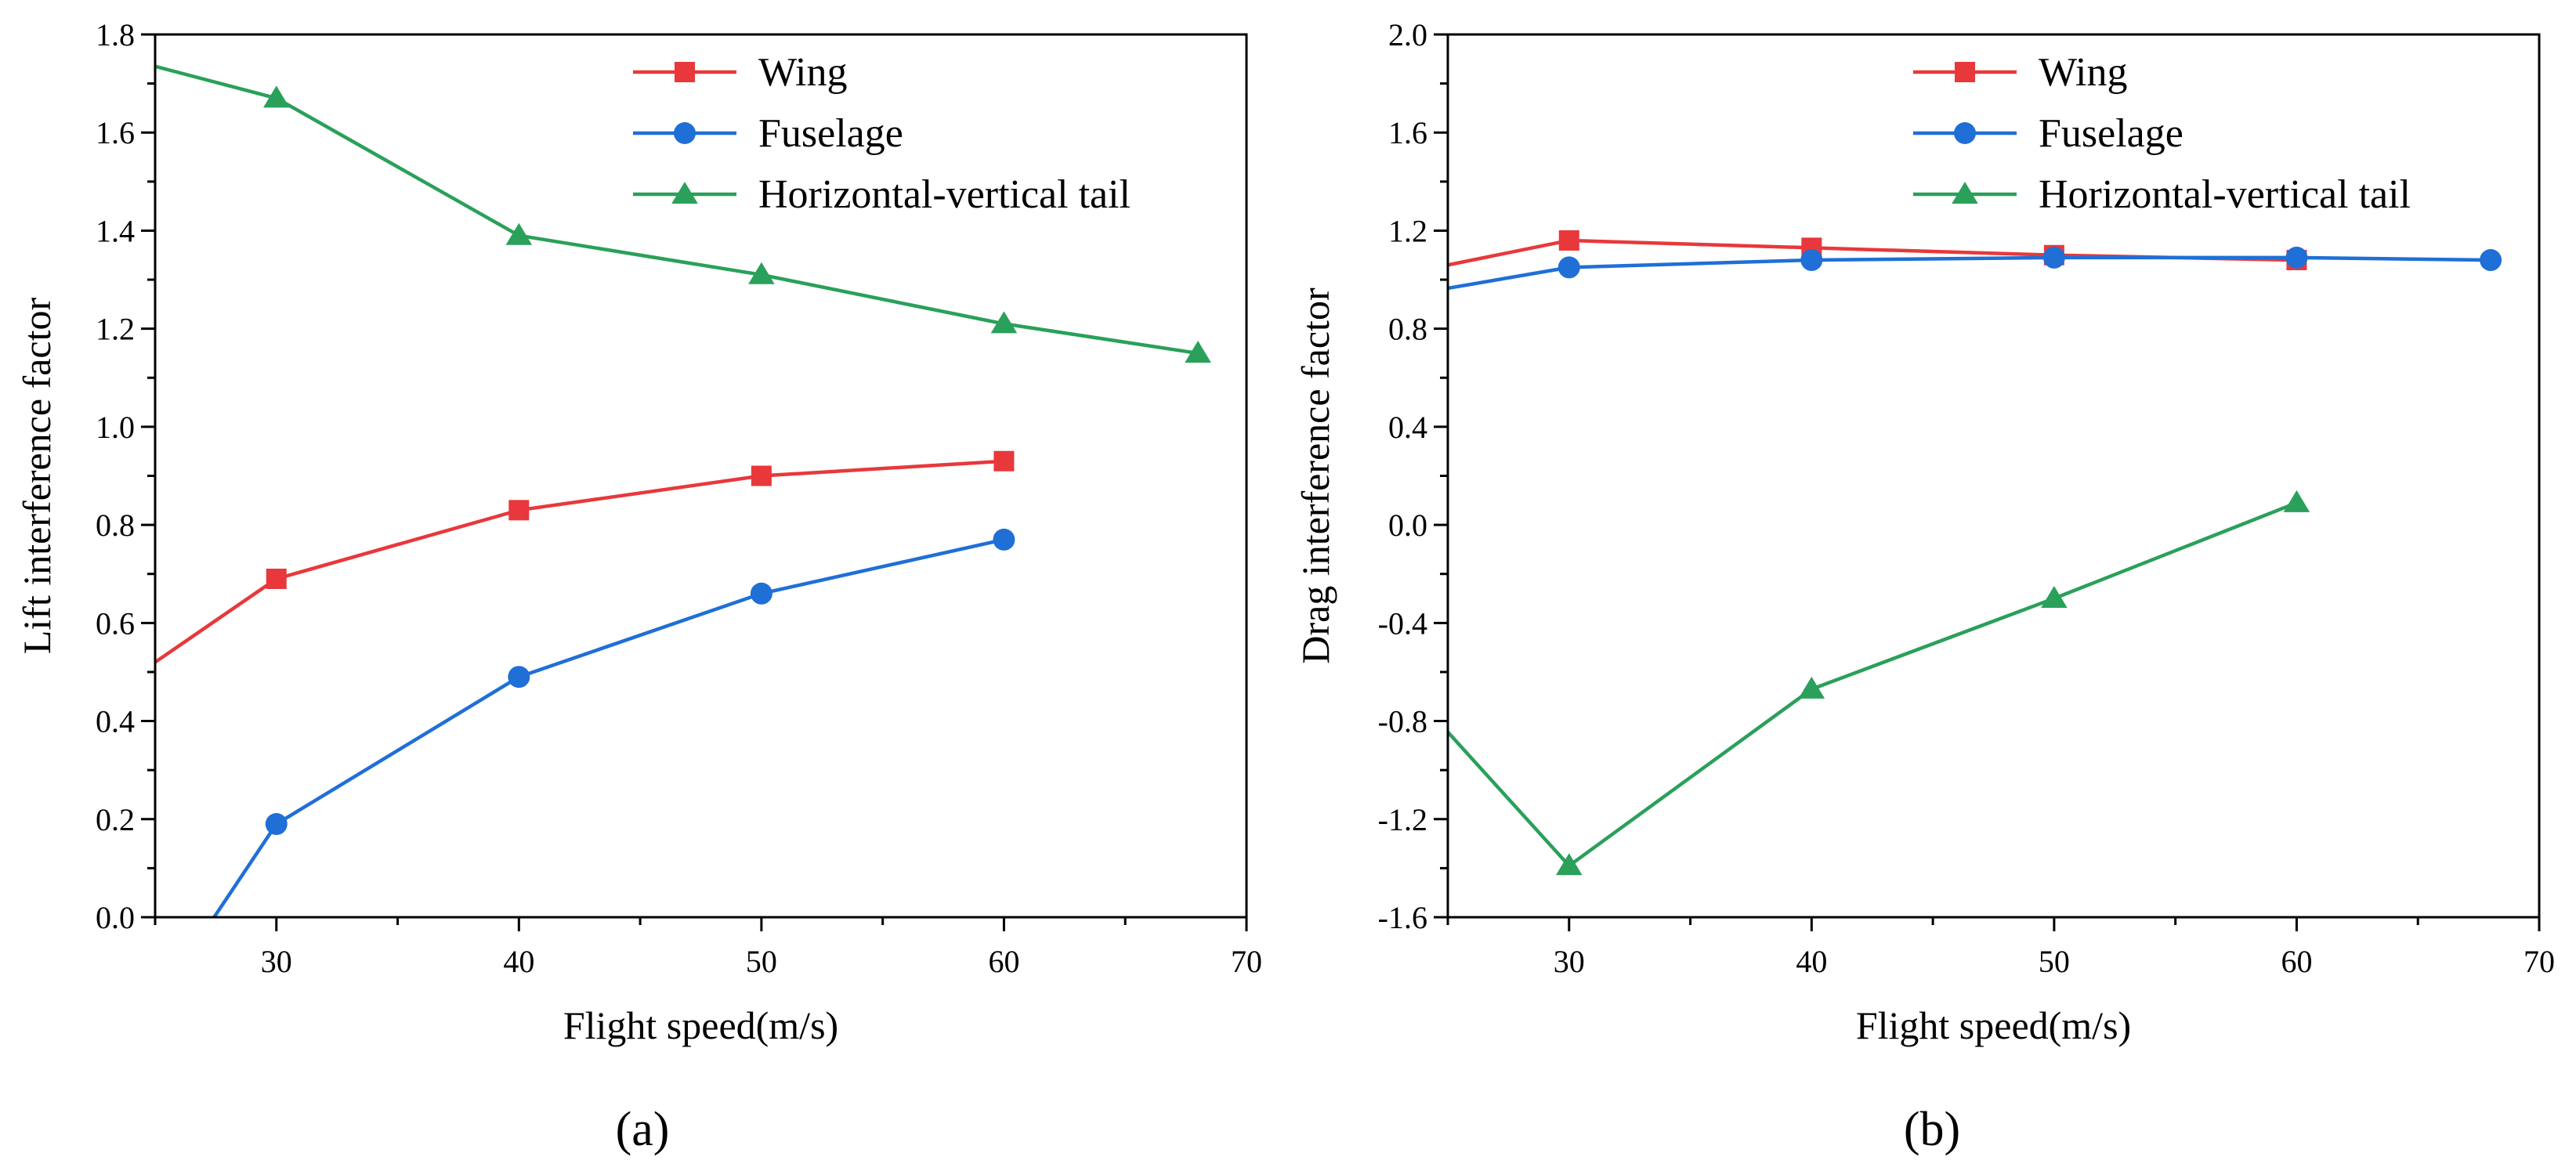 This screenshot has width=2576, height=1171. I want to click on legend-b: Wing Fuselage Horizontal-vertical tail, so click(2162, 133).